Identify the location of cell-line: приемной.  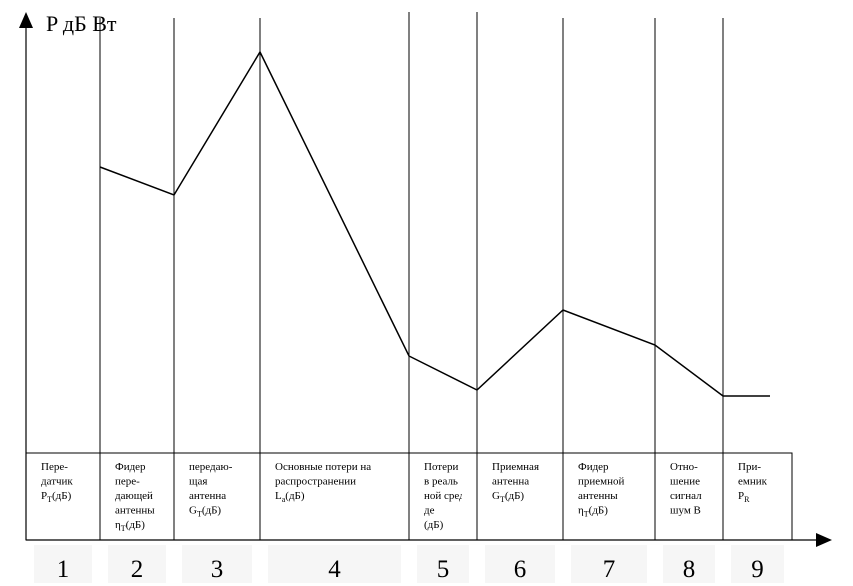
(601, 482).